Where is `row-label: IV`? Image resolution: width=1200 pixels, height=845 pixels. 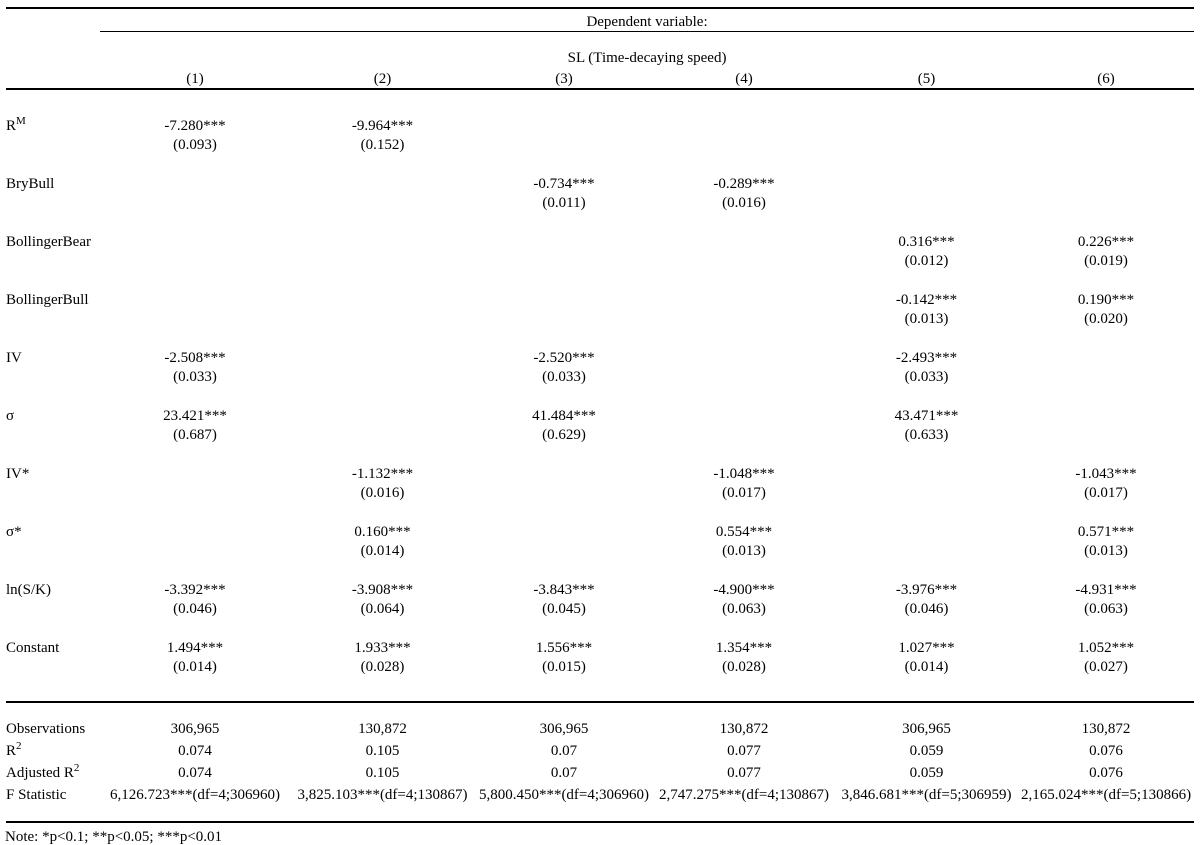
row-label: IV is located at coordinates (14, 358).